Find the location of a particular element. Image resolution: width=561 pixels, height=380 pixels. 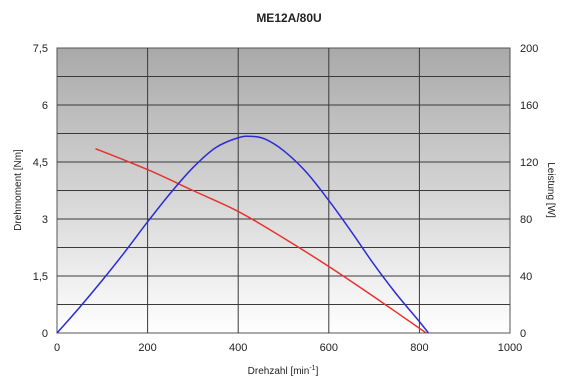

right-y-tick-label: 0 is located at coordinates (523, 334).